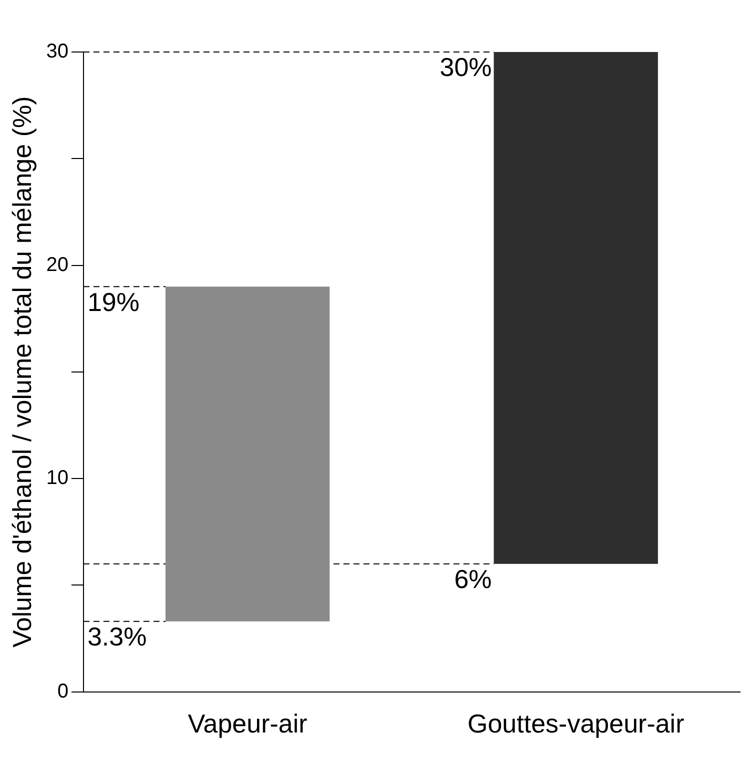 The height and width of the screenshot is (765, 746). Describe the element at coordinates (248, 723) in the screenshot. I see `x-tick-label: Vapeur-air` at that location.